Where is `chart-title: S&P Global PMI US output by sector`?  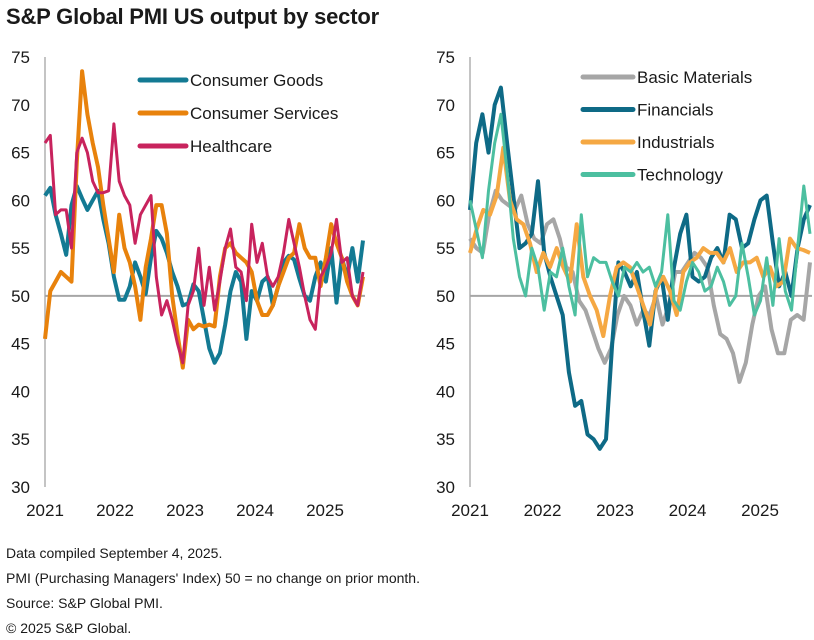
chart-title: S&P Global PMI US output by sector is located at coordinates (192, 16).